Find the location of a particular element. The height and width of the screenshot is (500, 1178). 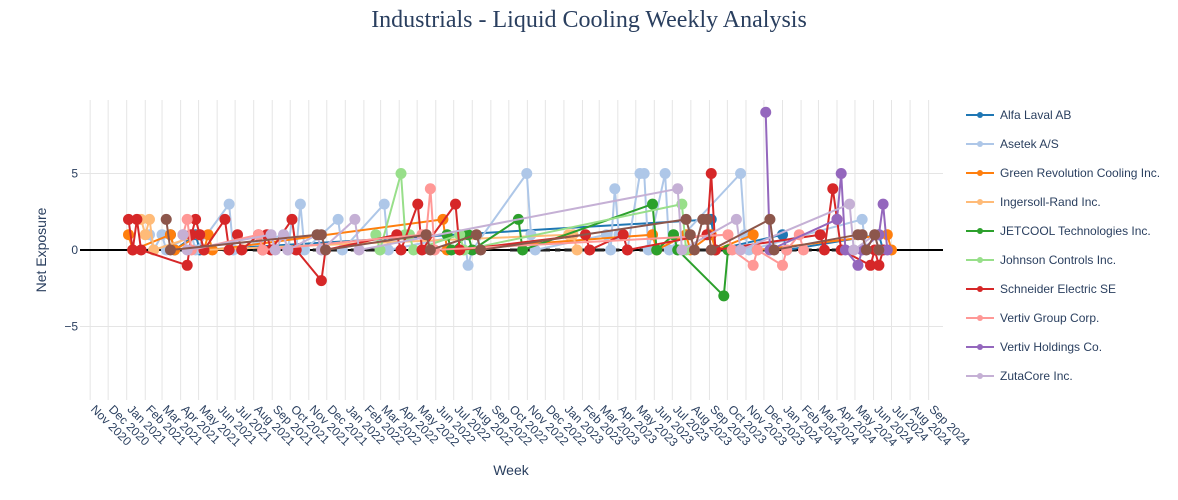

legend-label: Schneider Electric SE is located at coordinates (1058, 289).